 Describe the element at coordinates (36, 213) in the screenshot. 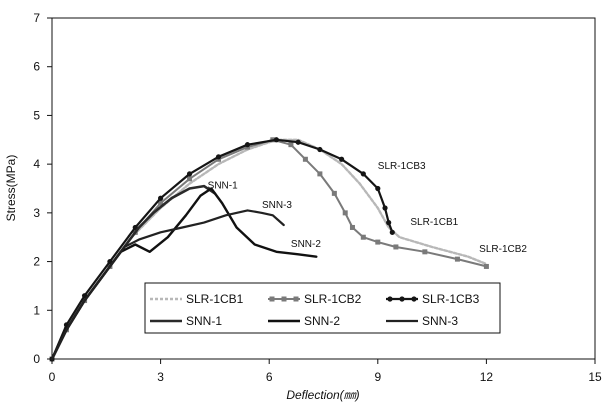

I see `y-tick-label: 3` at that location.